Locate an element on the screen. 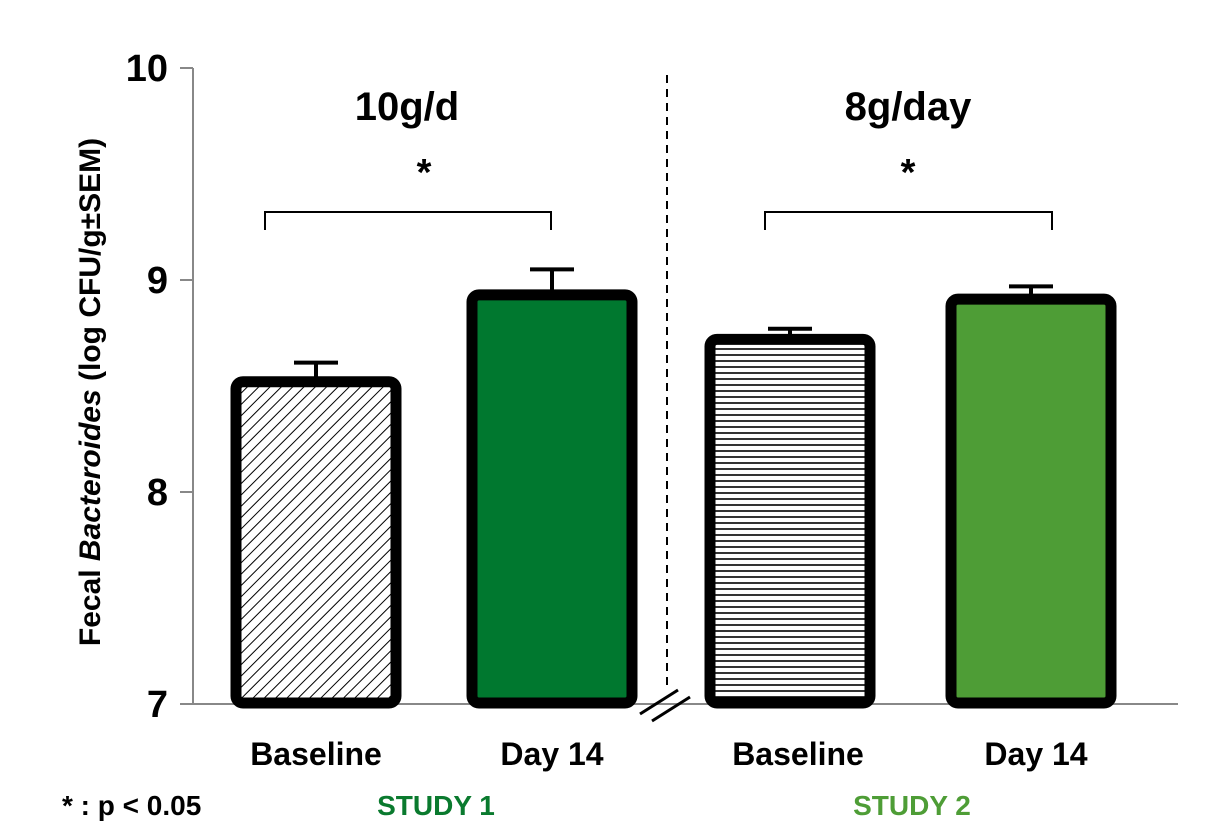  axis-break-mark is located at coordinates (665, 705).